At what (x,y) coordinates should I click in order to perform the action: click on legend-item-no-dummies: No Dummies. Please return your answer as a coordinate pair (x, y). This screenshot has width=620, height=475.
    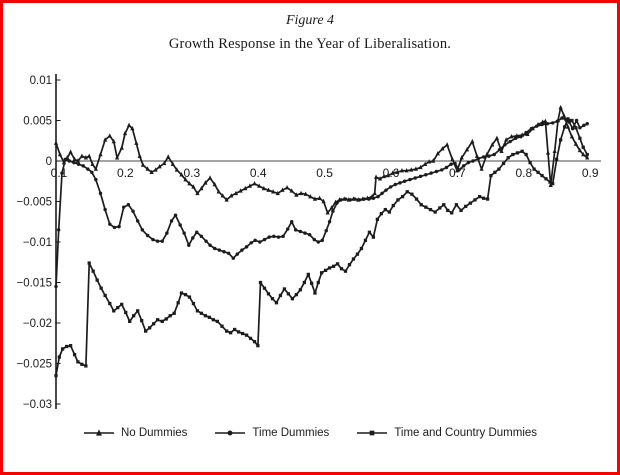
    Looking at the image, I should click on (135, 433).